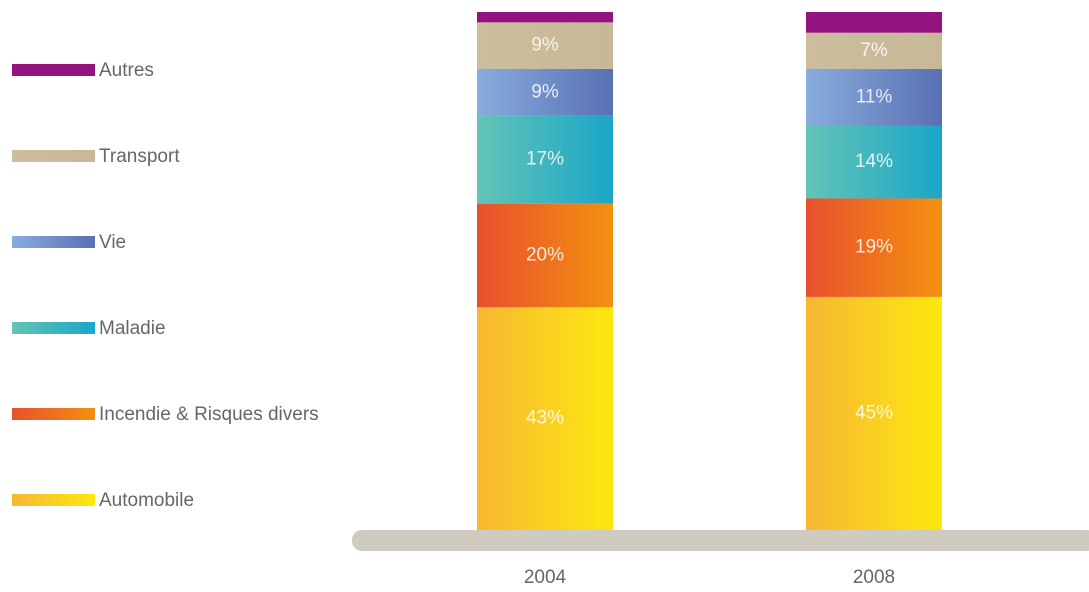 This screenshot has height=592, width=1089. I want to click on value-label: 45%, so click(874, 412).